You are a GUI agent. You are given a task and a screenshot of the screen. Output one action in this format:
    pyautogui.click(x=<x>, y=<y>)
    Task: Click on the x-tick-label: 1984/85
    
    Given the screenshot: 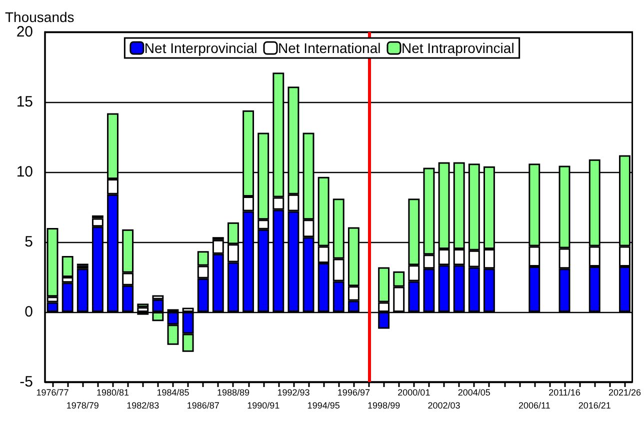 What is the action you would take?
    pyautogui.click(x=173, y=393)
    